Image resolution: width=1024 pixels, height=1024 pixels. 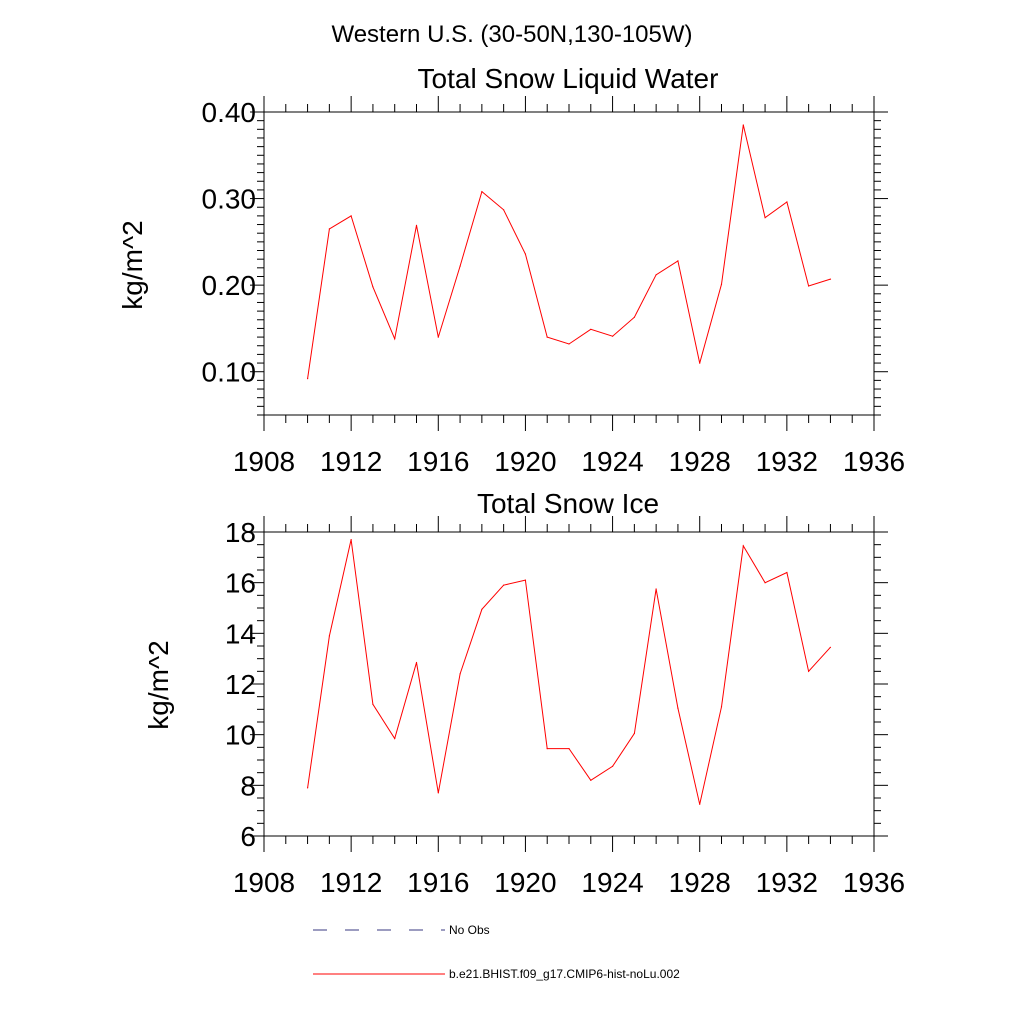 I want to click on y-tick-label: 12, so click(x=240, y=684).